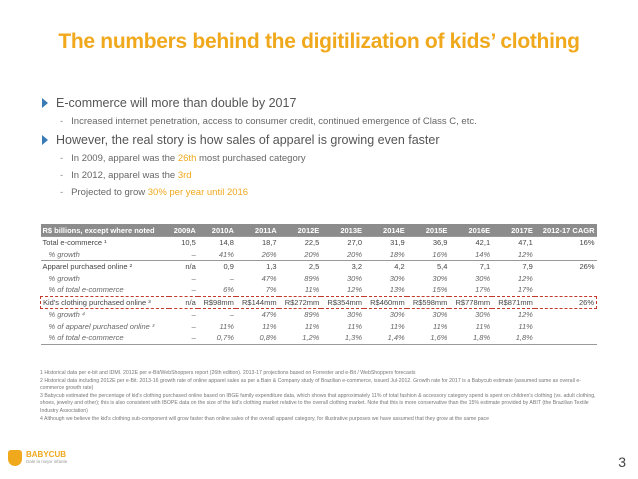 The image size is (638, 479). What do you see at coordinates (257, 302) in the screenshot?
I see `table-cell: R$144mm` at bounding box center [257, 302].